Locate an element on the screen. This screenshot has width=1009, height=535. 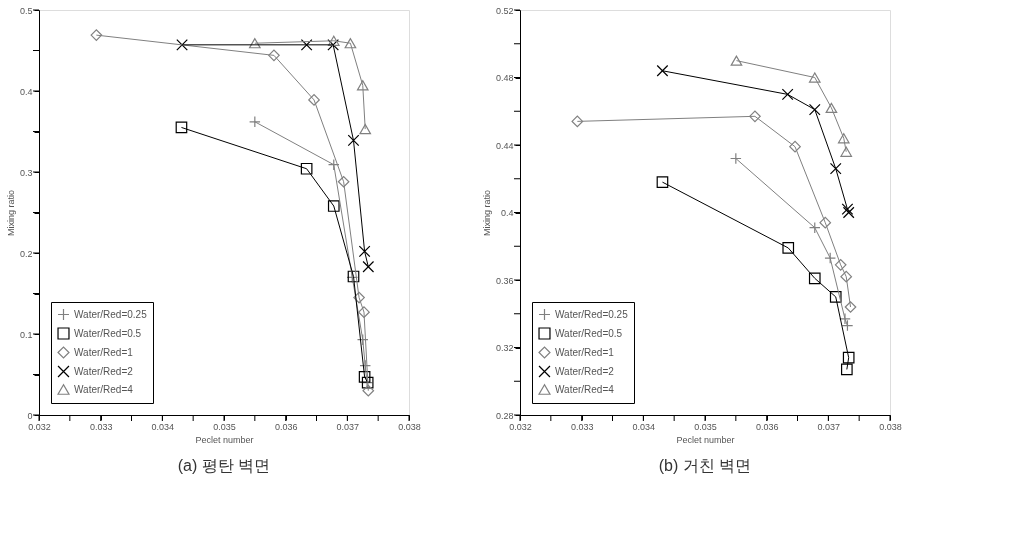
text: (b) 거친 벽면 is located at coordinates (705, 465).